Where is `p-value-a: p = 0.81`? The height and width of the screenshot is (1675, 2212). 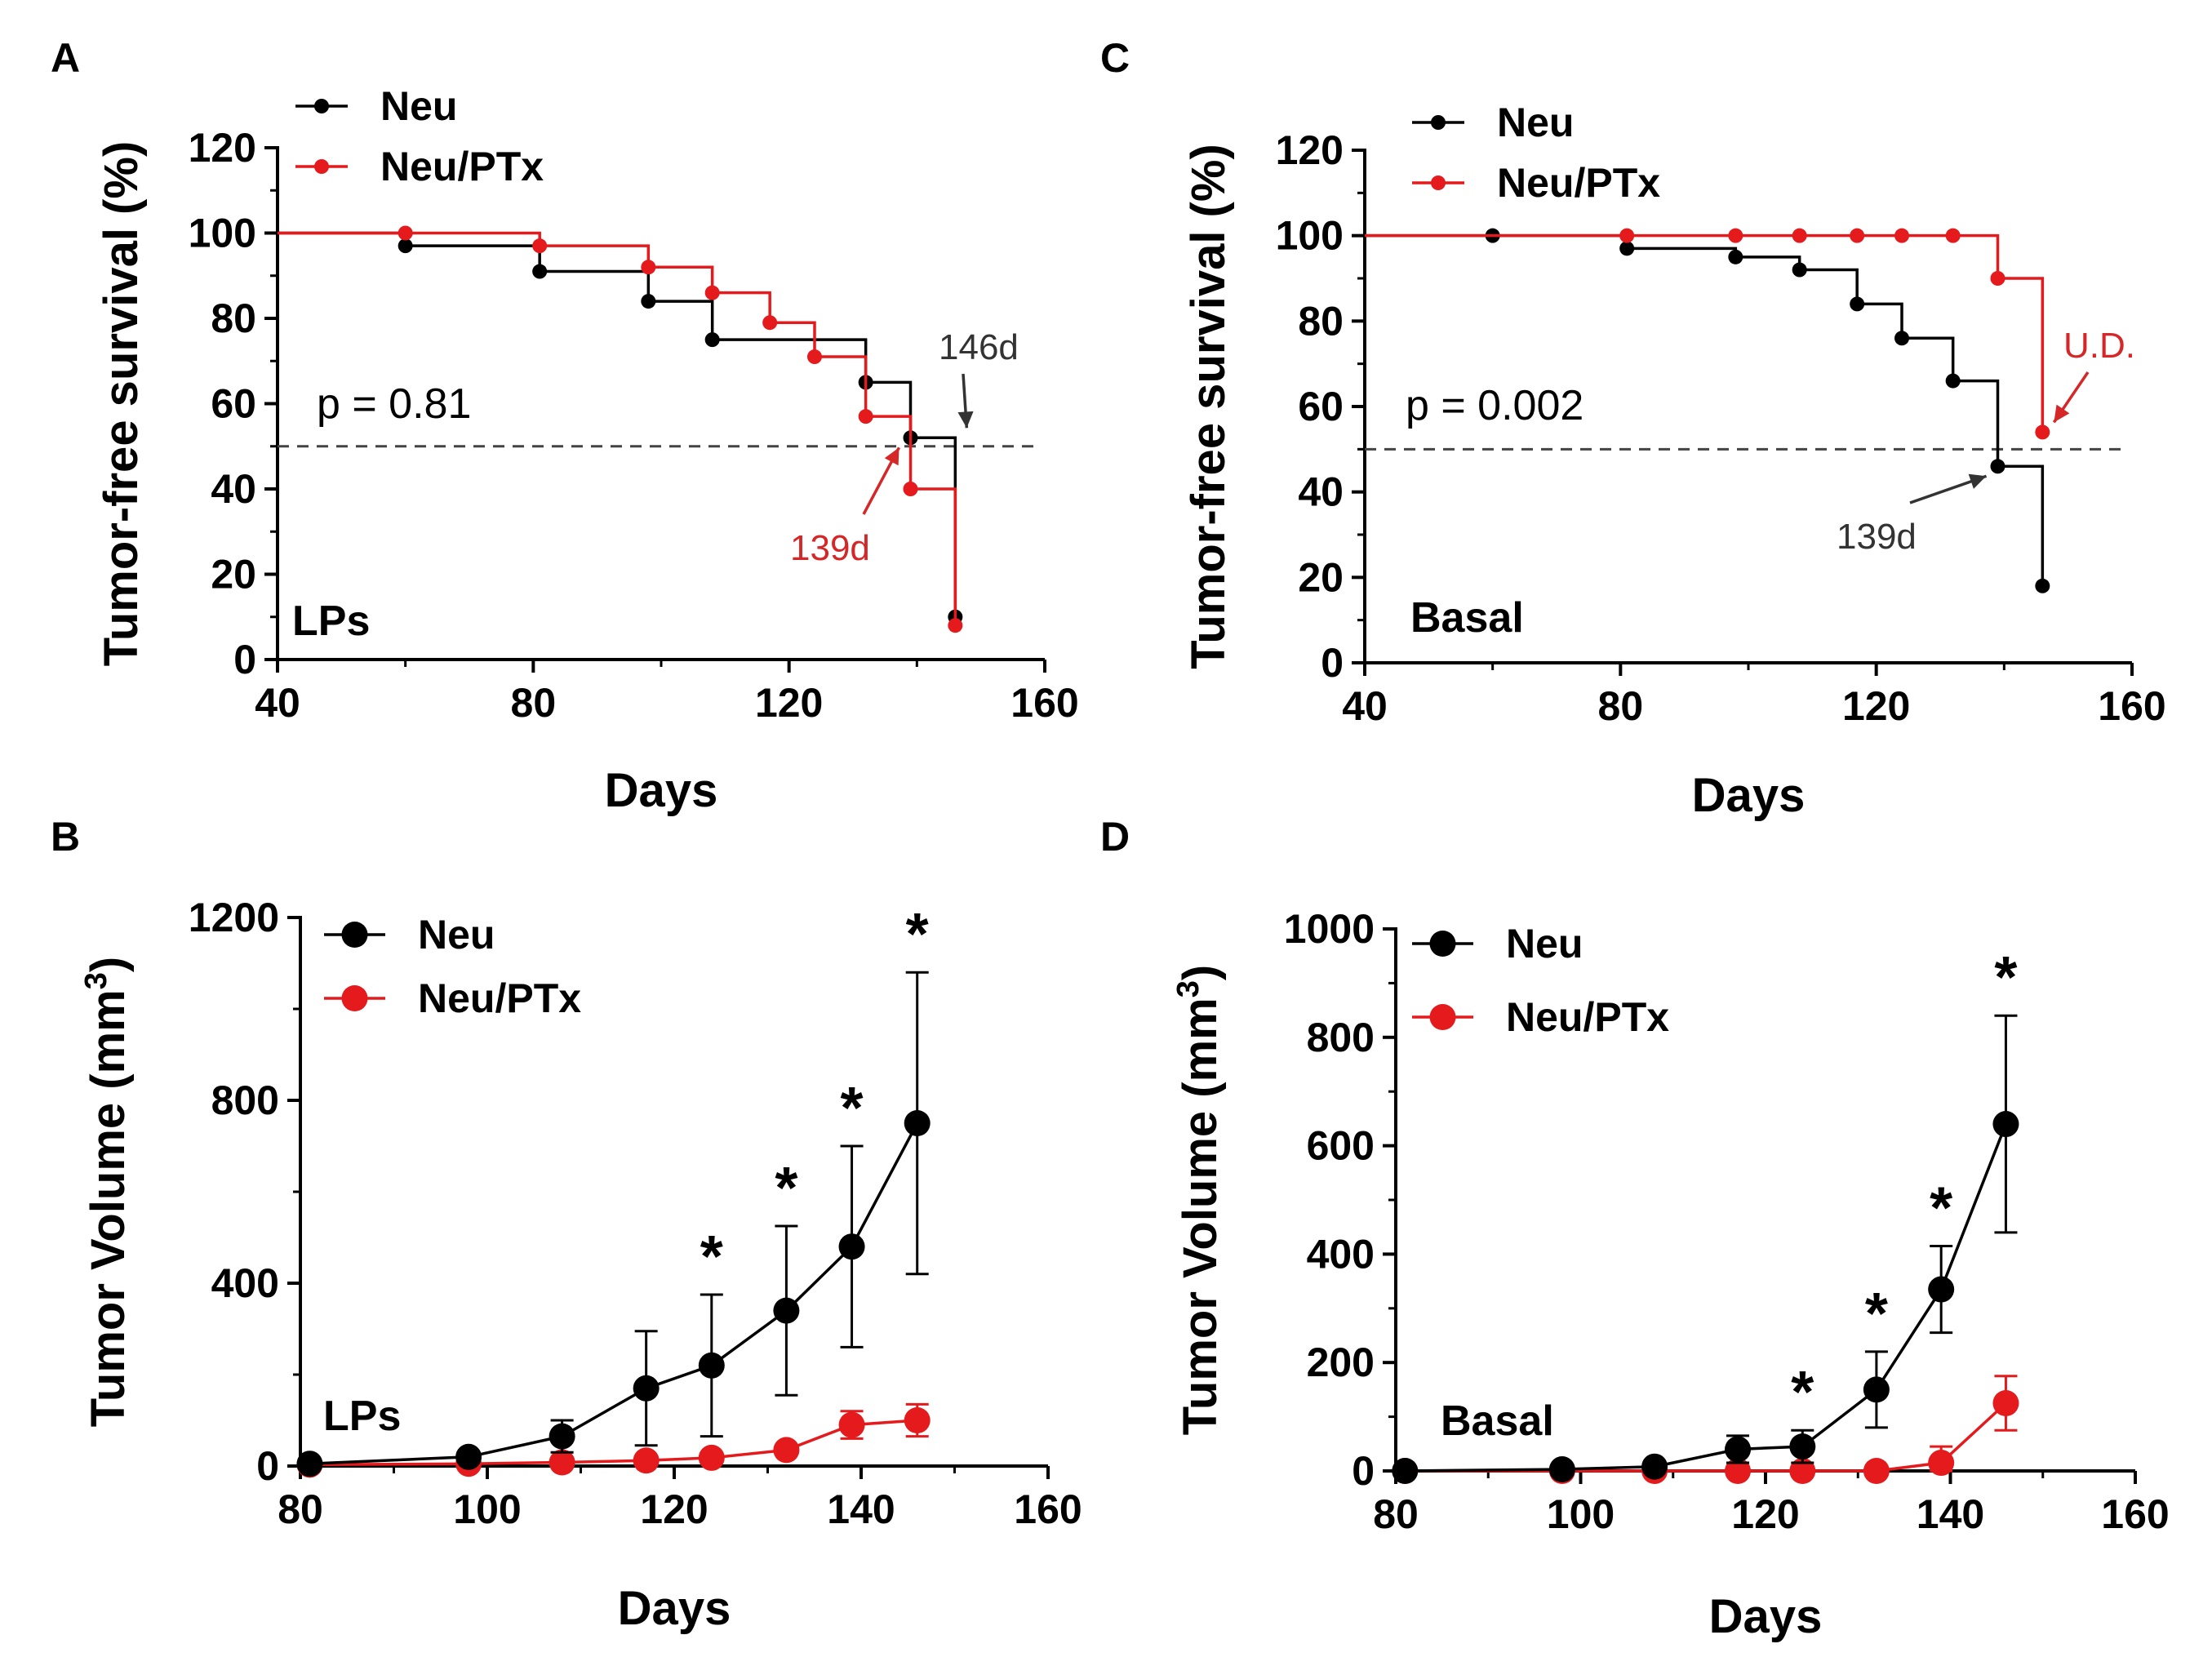
p-value-a: p = 0.81 is located at coordinates (394, 404).